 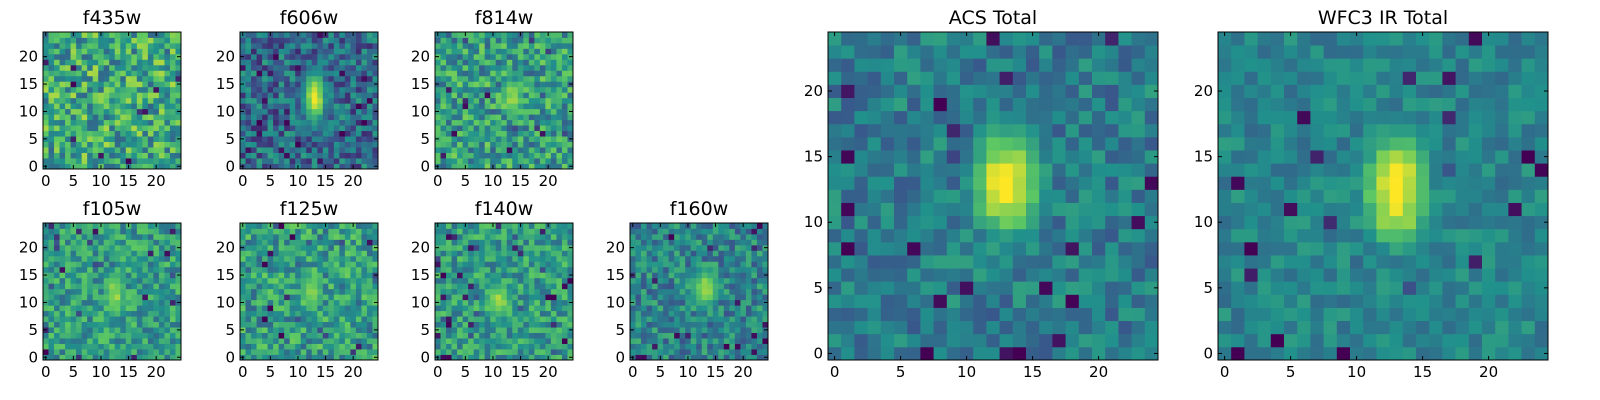 What do you see at coordinates (33, 330) in the screenshot?
I see `y-tick-label: 5` at bounding box center [33, 330].